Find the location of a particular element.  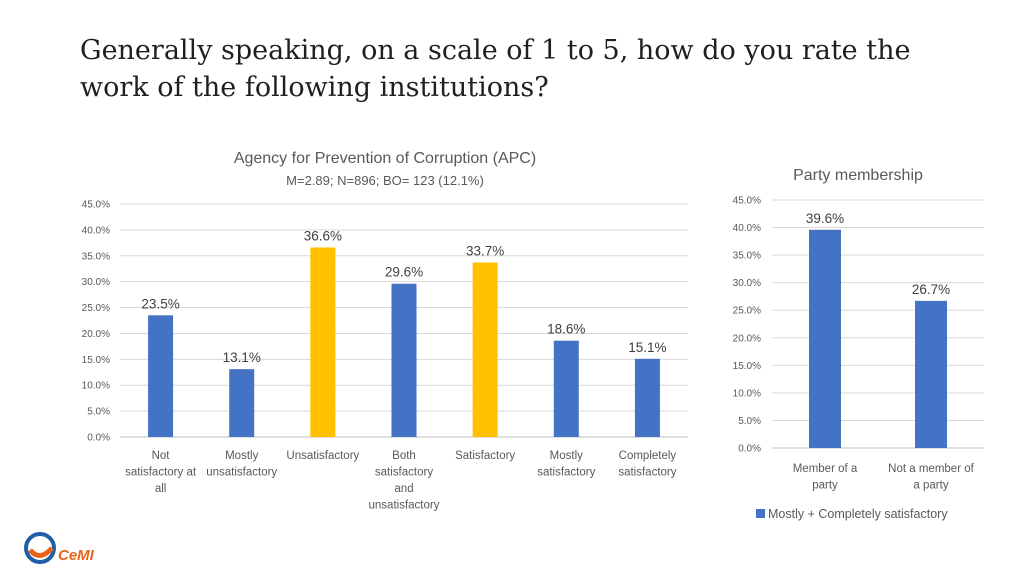

apc-y-tick-label: 25.0% is located at coordinates (96, 308).